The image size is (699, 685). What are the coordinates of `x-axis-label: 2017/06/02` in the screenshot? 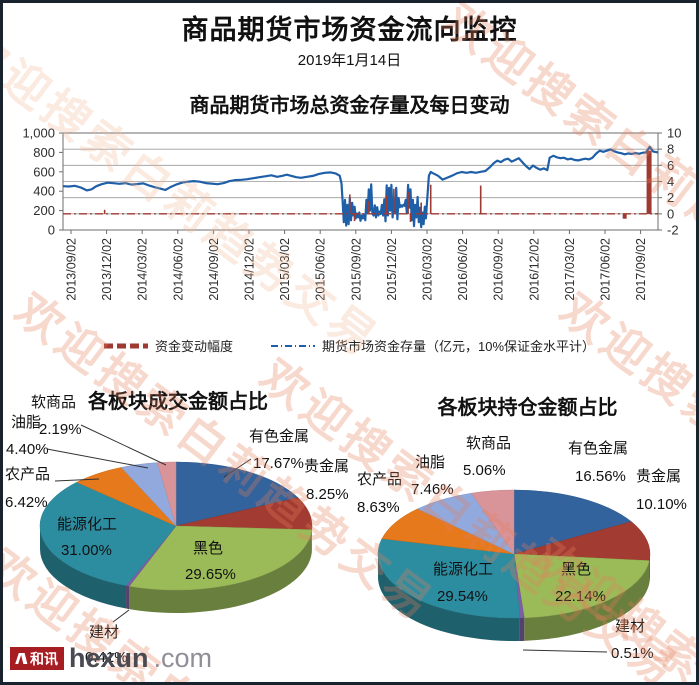 It's located at (606, 269).